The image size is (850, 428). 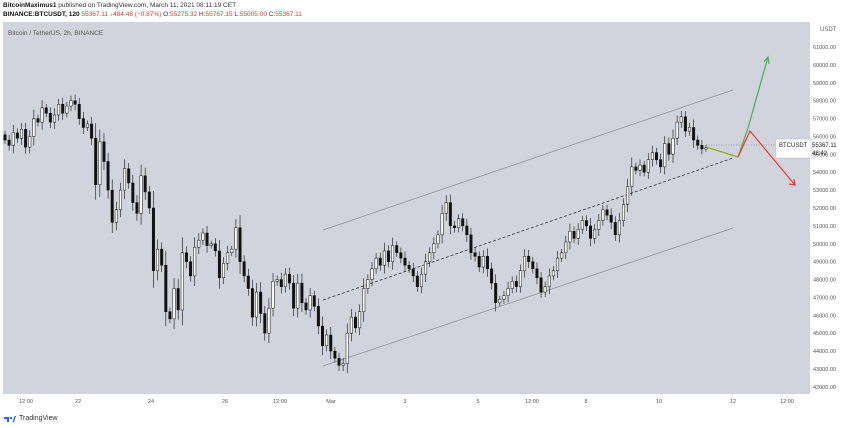 What do you see at coordinates (824, 227) in the screenshot?
I see `y-tick-label: 51000.00` at bounding box center [824, 227].